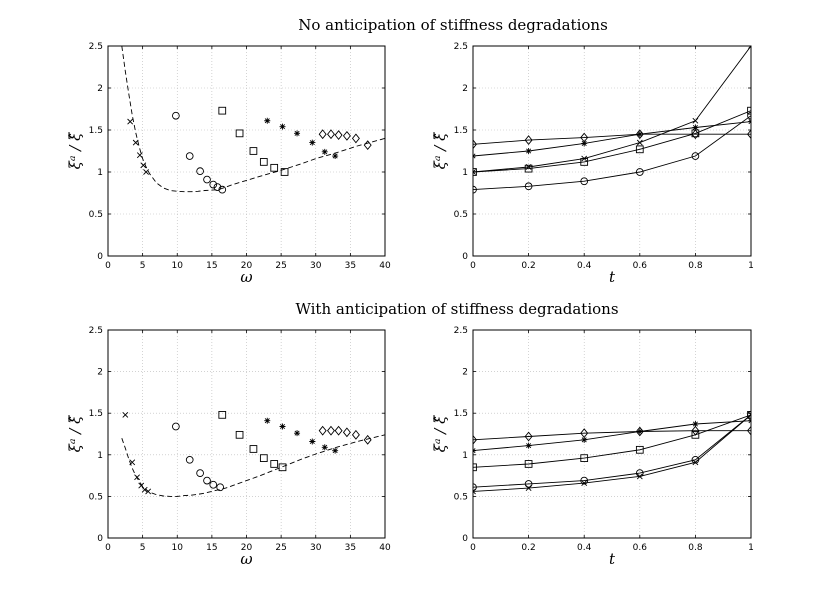  I want to click on series-line-square, so click(612, 441).